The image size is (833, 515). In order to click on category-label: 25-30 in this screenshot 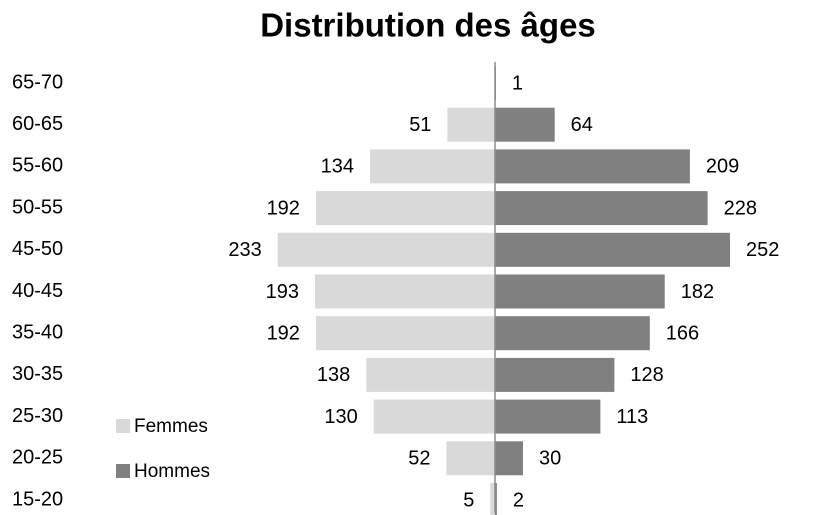, I will do `click(37, 416)`.